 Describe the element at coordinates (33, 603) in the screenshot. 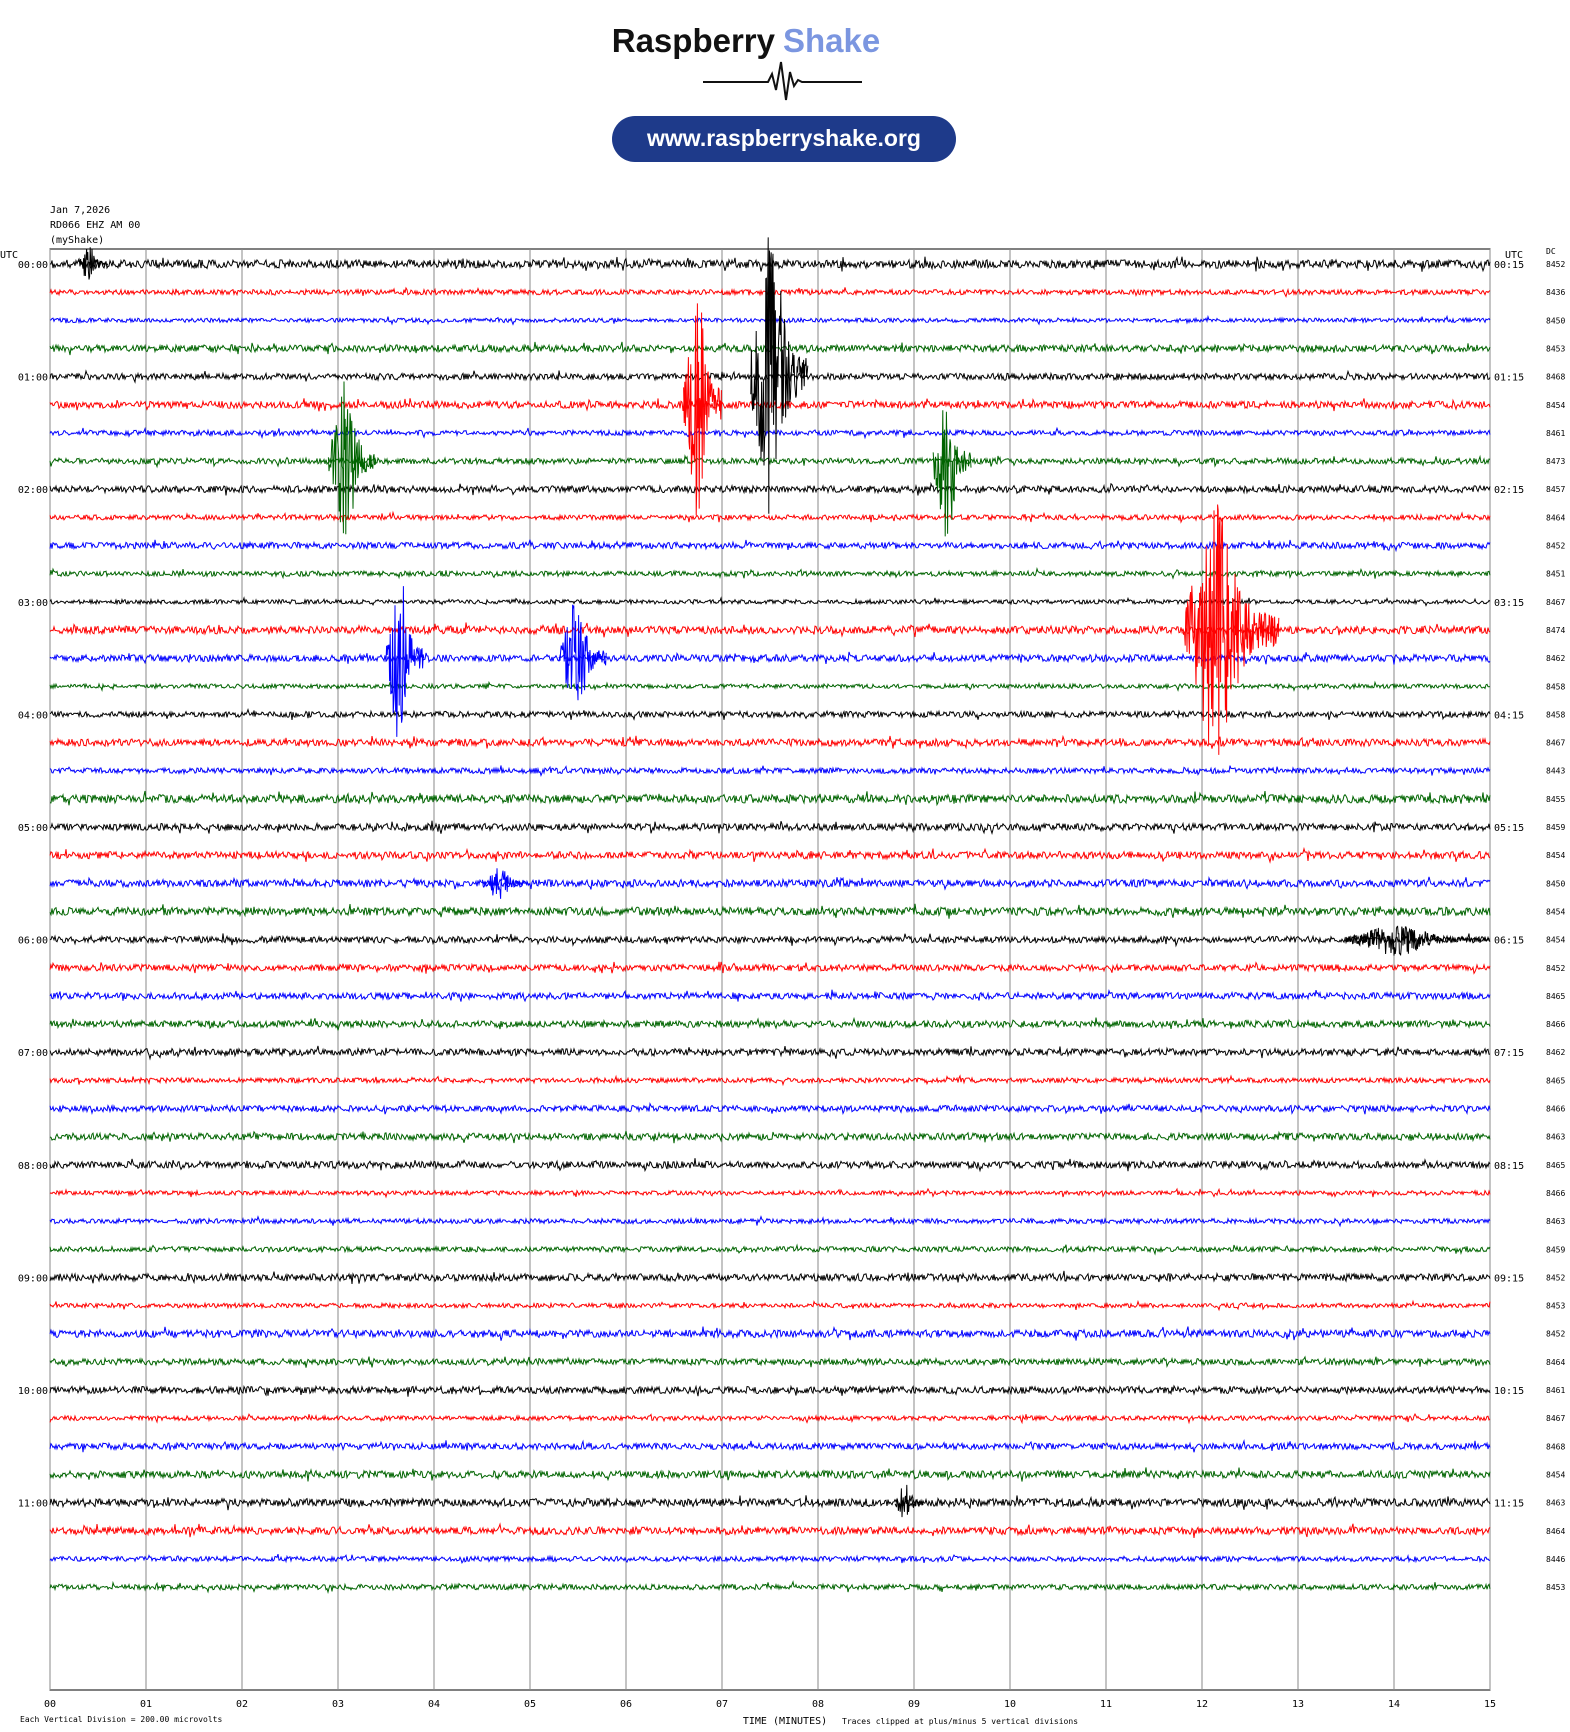

I see `left-time-label: 03:00` at that location.